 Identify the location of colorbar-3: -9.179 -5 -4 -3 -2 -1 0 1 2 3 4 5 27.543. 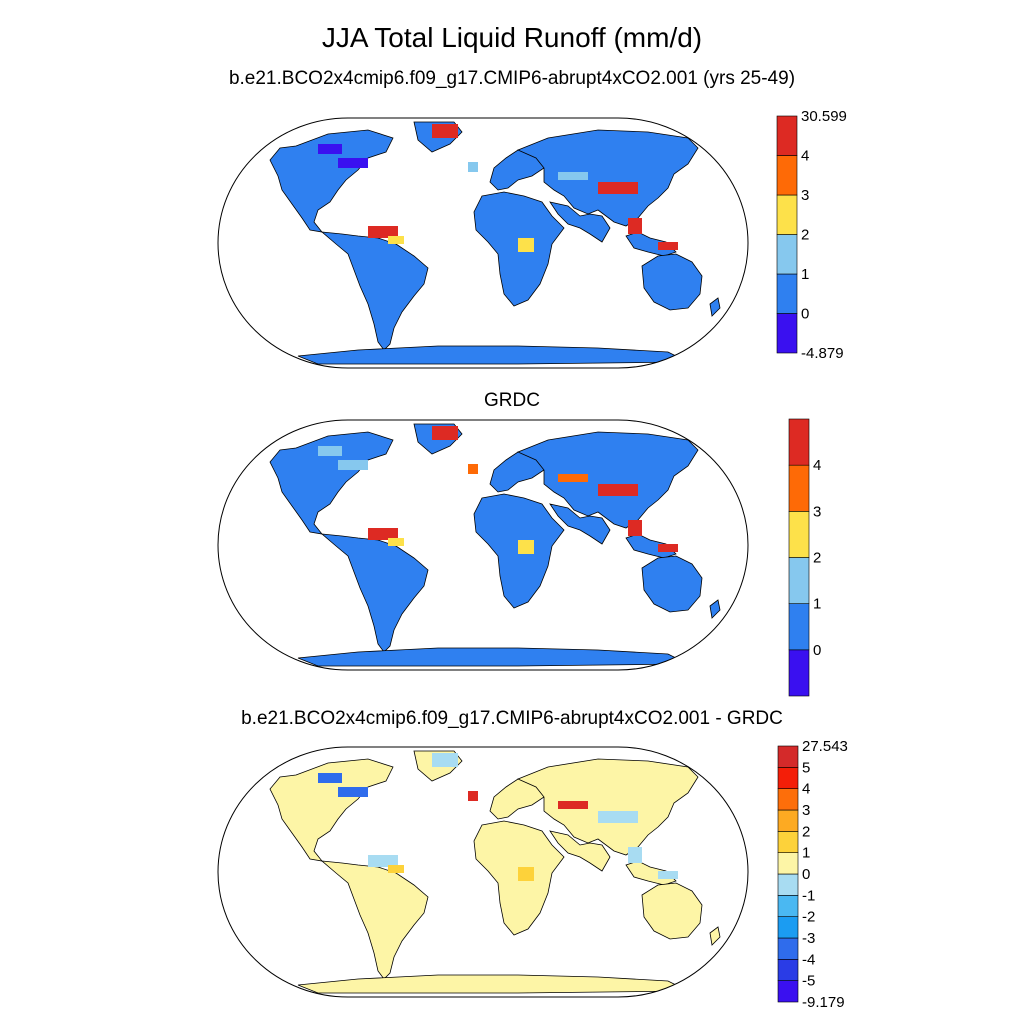
(812, 874).